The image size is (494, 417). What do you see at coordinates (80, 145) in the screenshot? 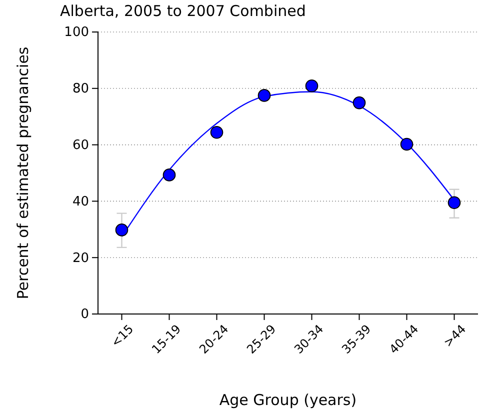
I see `y-tick-label: 60` at bounding box center [80, 145].